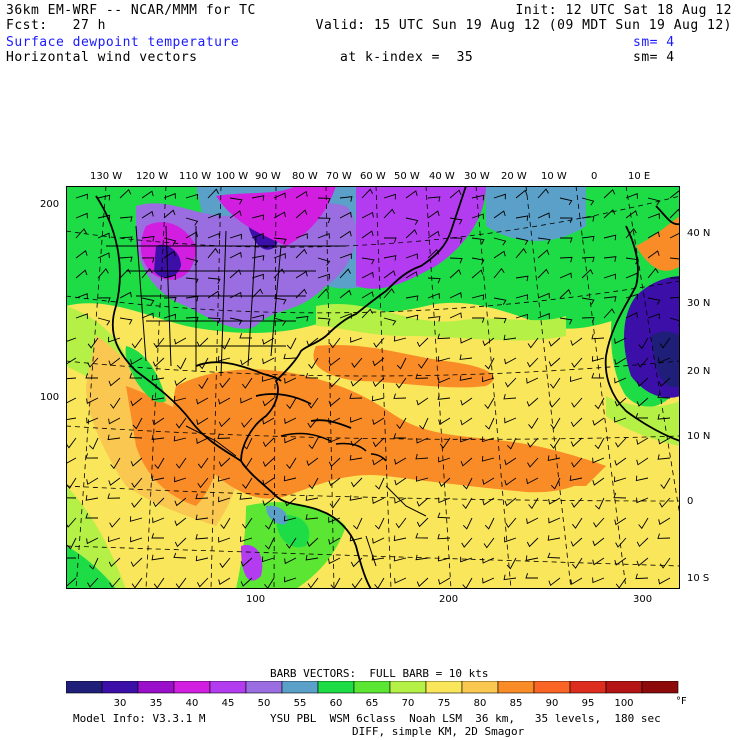 The height and width of the screenshot is (740, 740). Describe the element at coordinates (372, 703) in the screenshot. I see `legend-value-label: 65` at that location.